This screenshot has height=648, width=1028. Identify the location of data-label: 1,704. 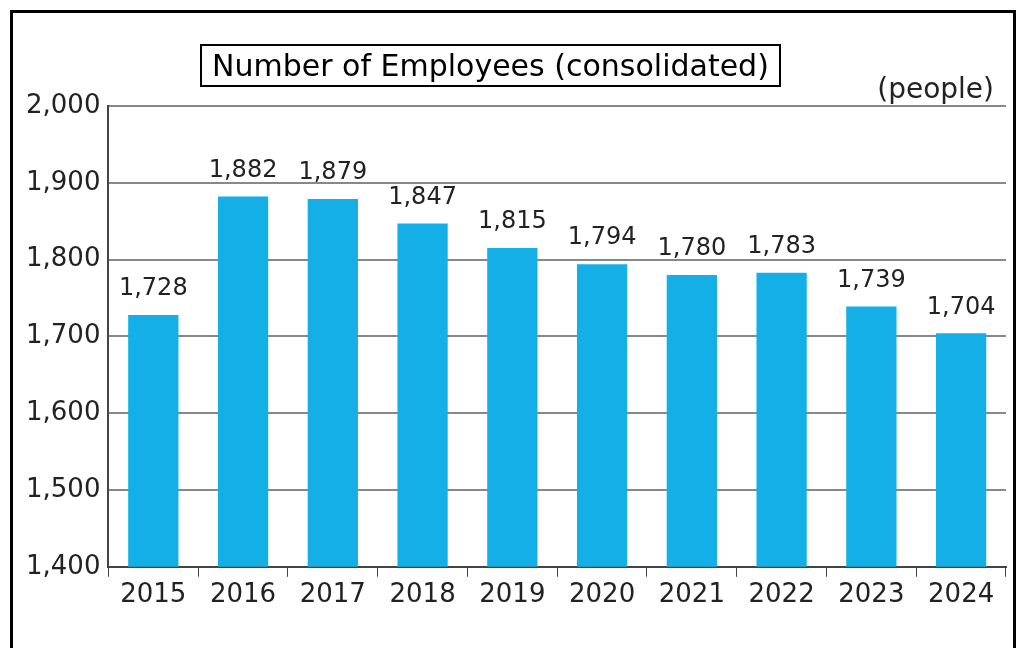
(961, 305).